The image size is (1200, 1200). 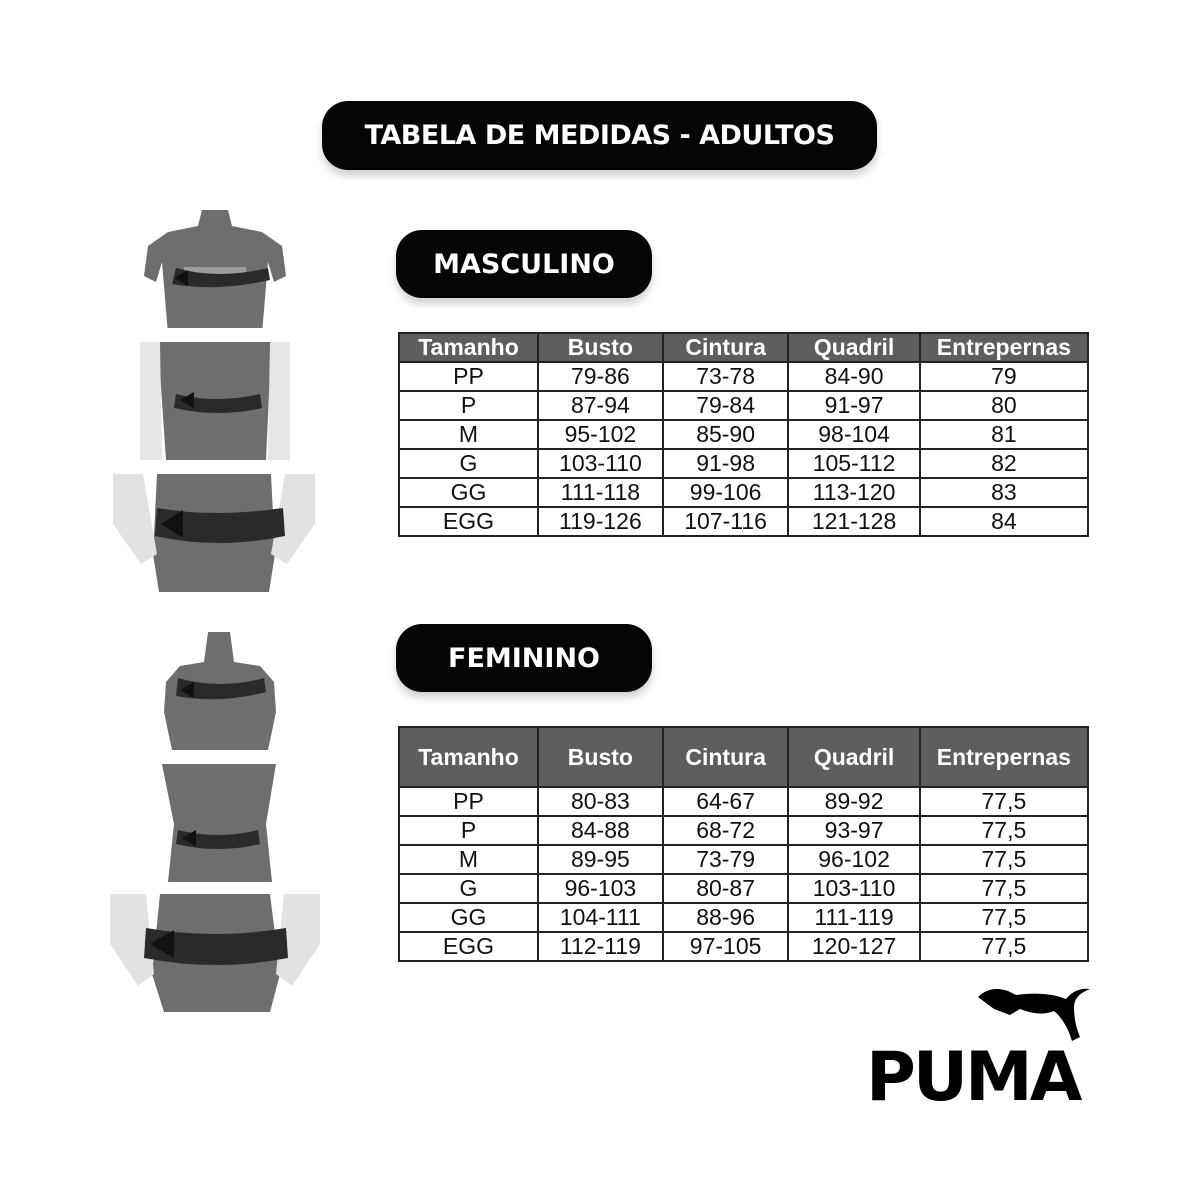 What do you see at coordinates (524, 658) in the screenshot?
I see `section-label-feminino: FEMININO` at bounding box center [524, 658].